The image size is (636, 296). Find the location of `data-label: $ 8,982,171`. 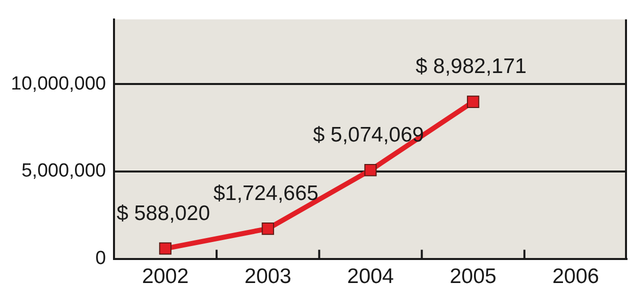

data-label: $ 8,982,171 is located at coordinates (471, 66).